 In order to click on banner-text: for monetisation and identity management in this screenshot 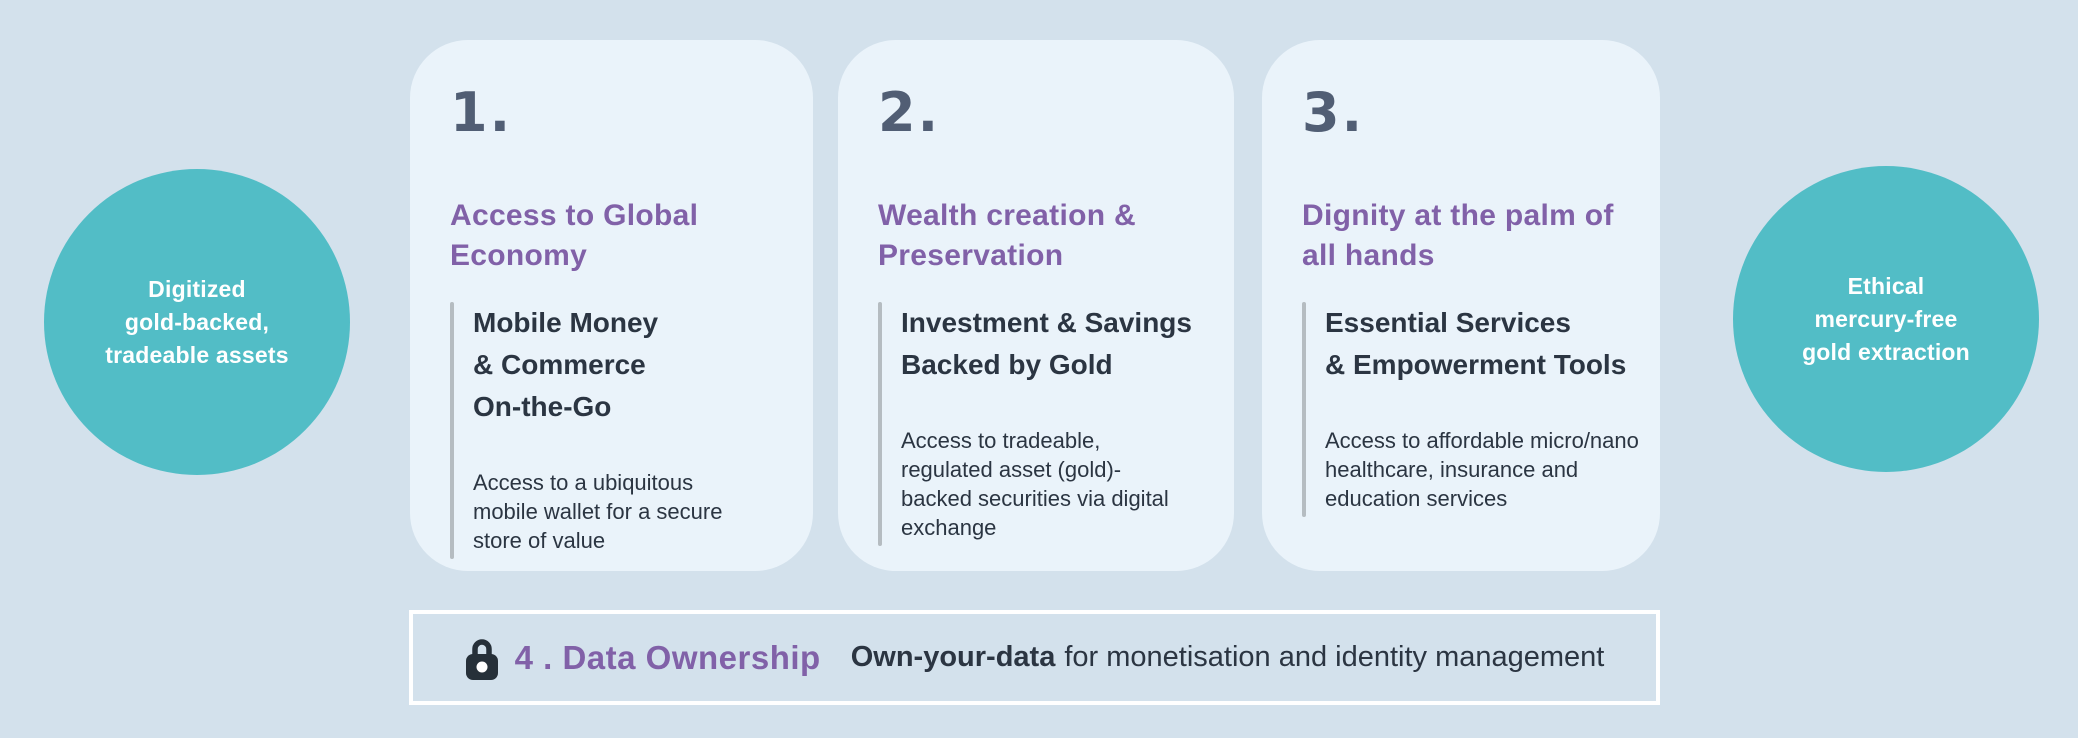, I will do `click(1334, 657)`.